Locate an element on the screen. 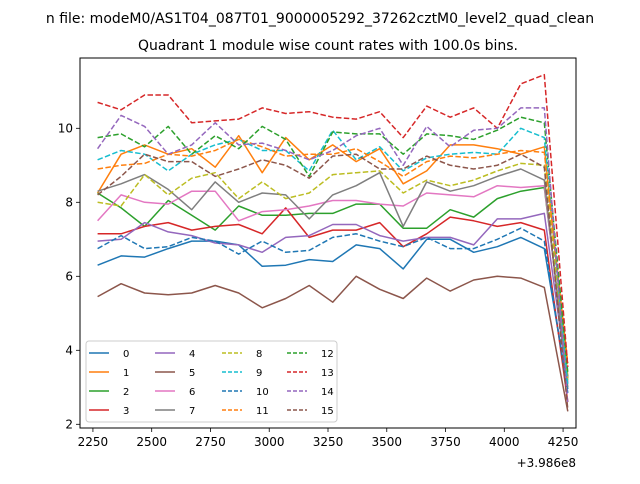  y-tick-label: 2 is located at coordinates (69, 424).